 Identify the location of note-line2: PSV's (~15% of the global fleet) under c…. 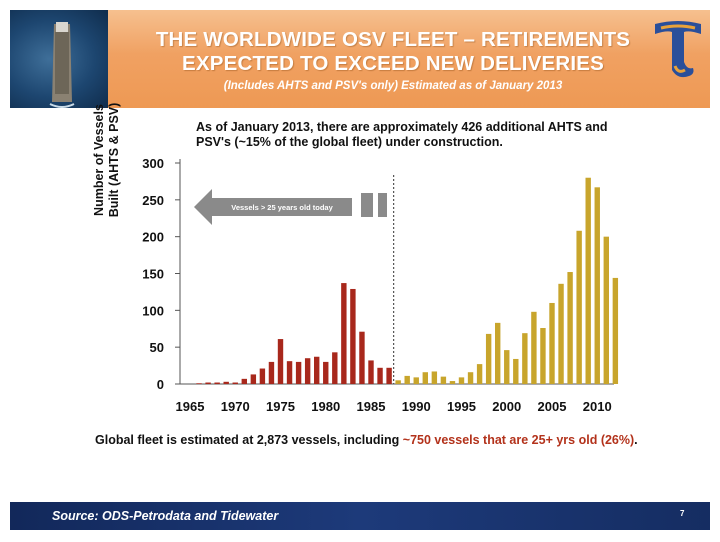
(349, 142).